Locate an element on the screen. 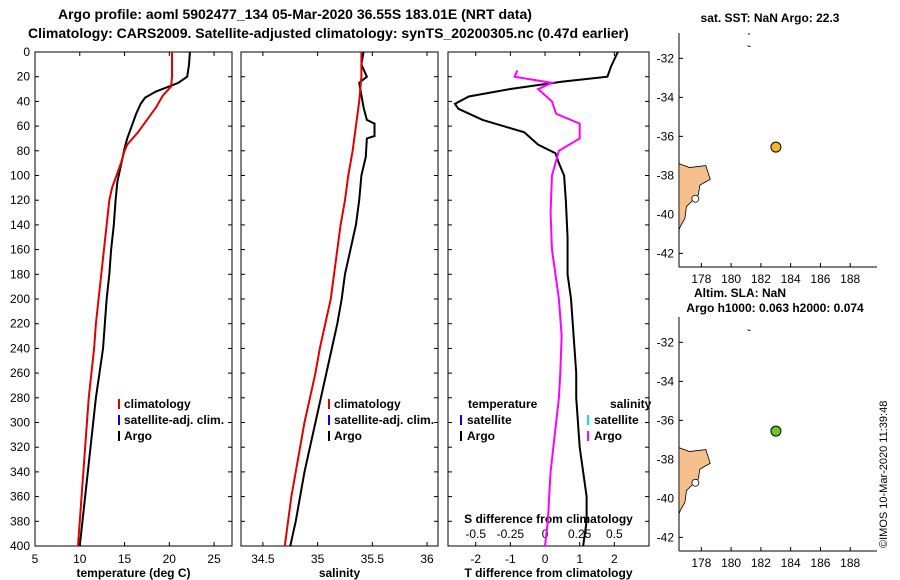 This screenshot has height=580, width=900. x-tick-label: 25 is located at coordinates (214, 559).